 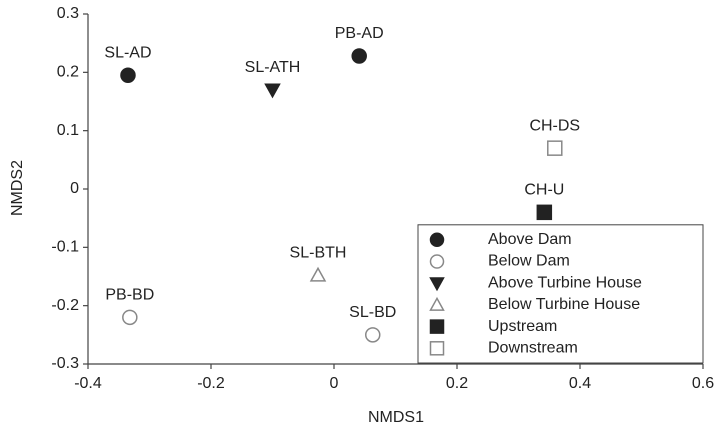 I want to click on legend-label: Below Dam, so click(x=529, y=261).